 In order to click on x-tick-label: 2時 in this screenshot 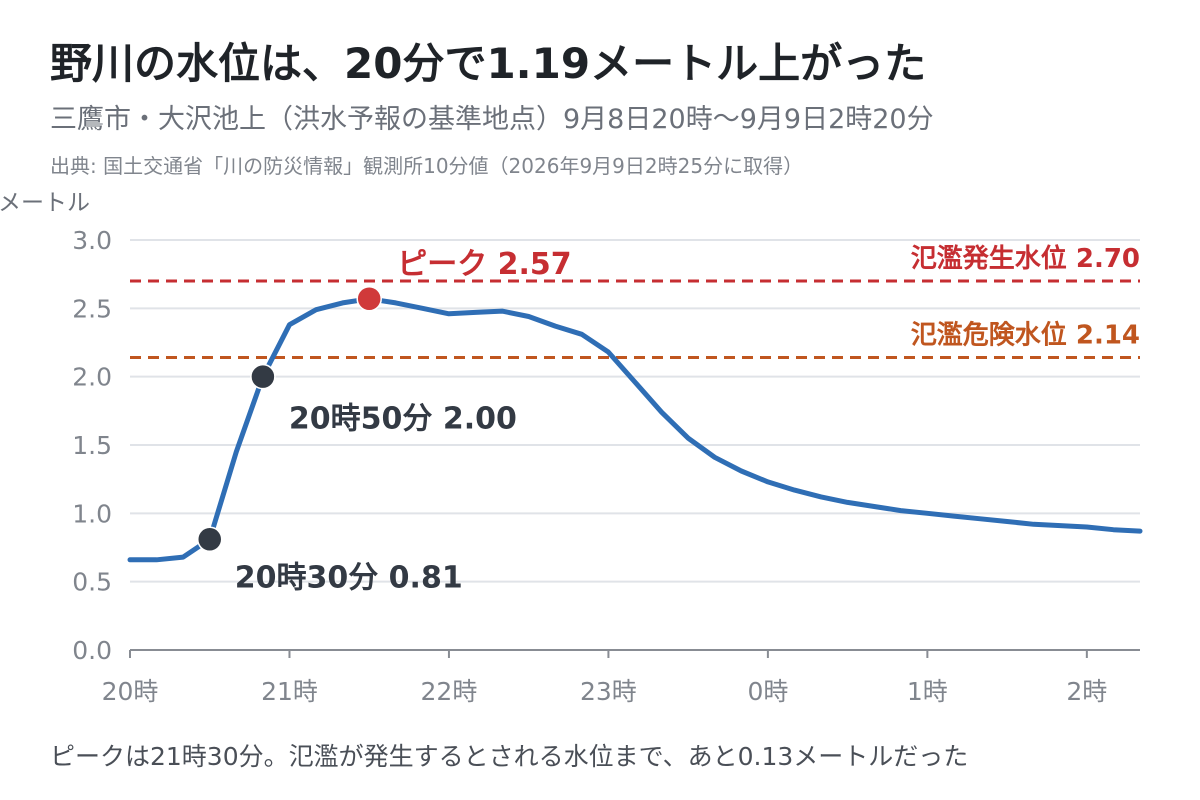, I will do `click(1086, 691)`.